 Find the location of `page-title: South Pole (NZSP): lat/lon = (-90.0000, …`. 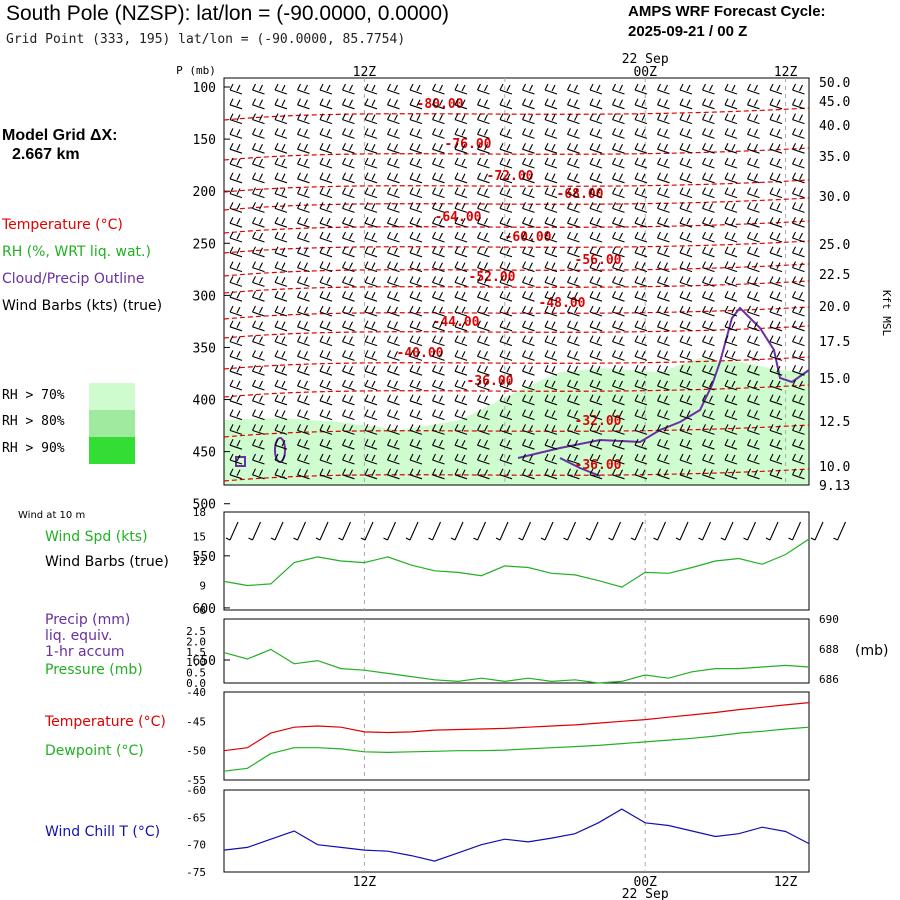

page-title: South Pole (NZSP): lat/lon = (-90.0000, … is located at coordinates (227, 13).